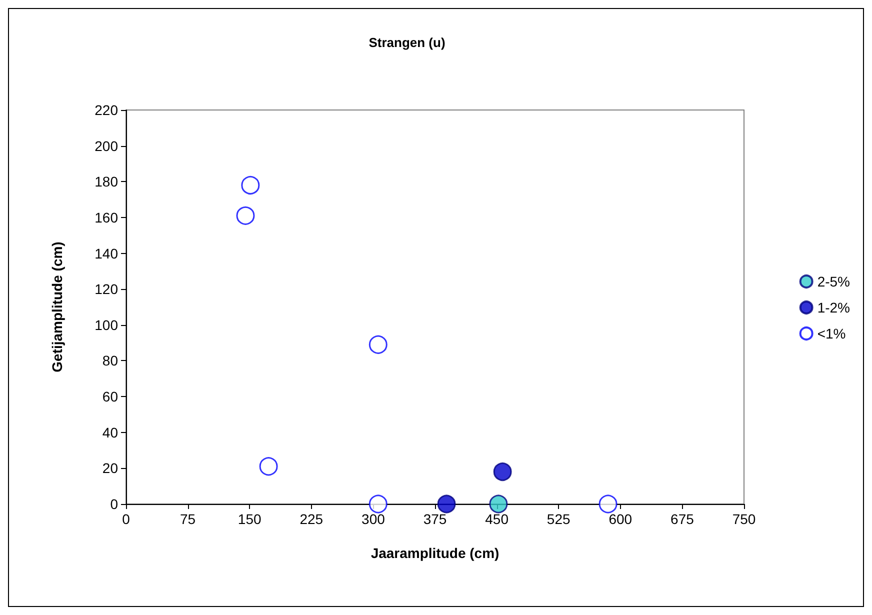 The image size is (872, 615). What do you see at coordinates (831, 334) in the screenshot?
I see `legend-label: <1%` at bounding box center [831, 334].